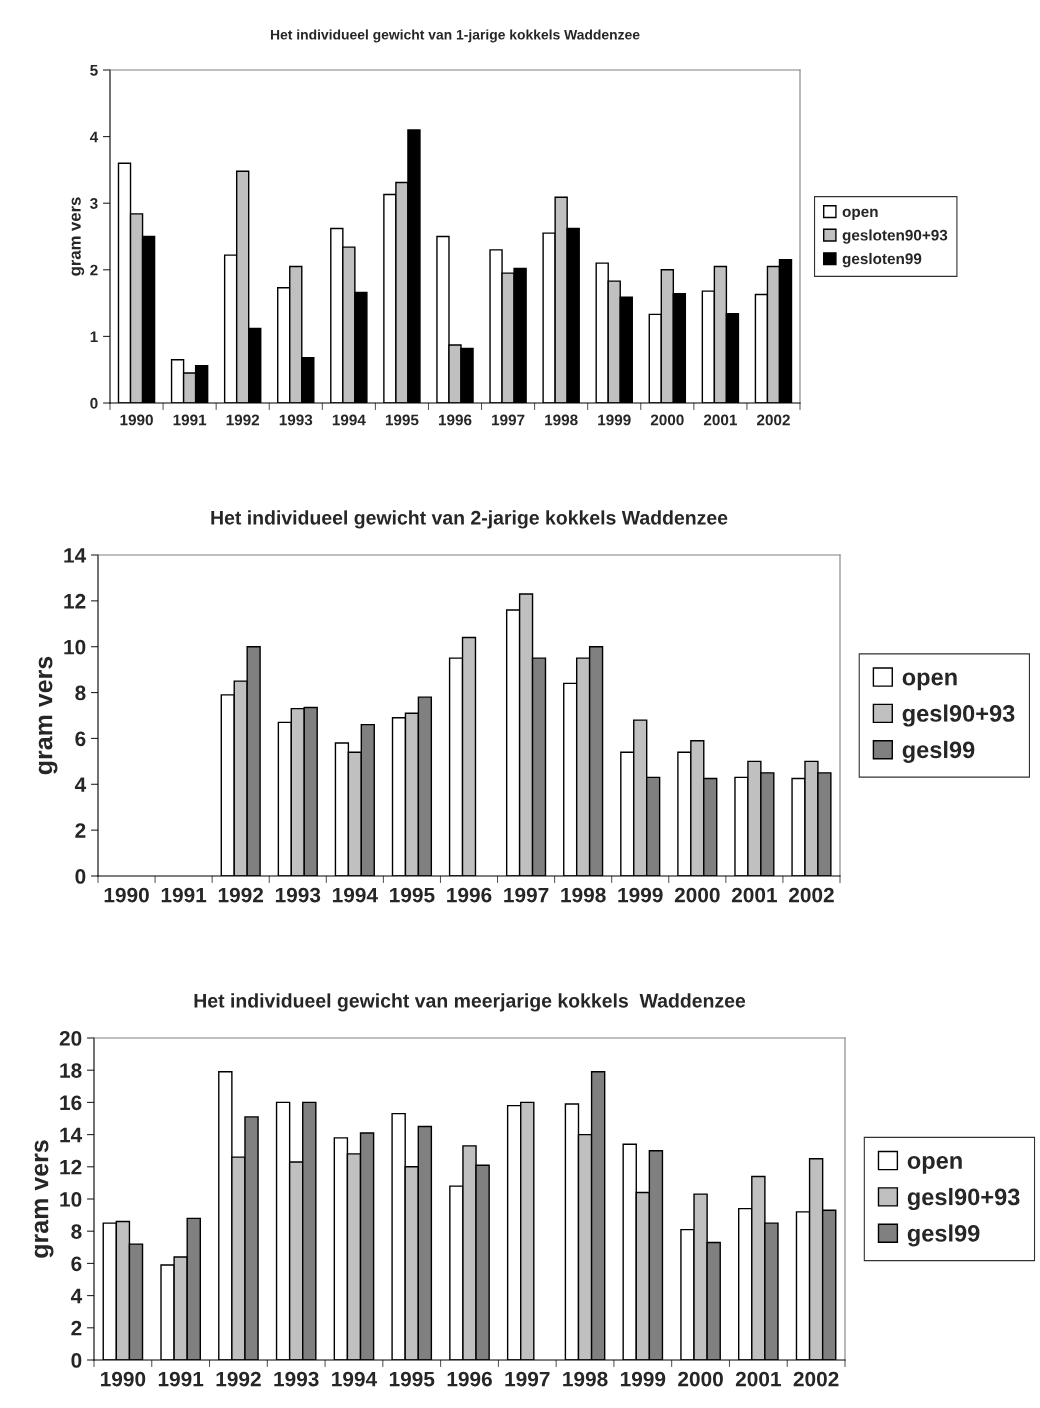 This screenshot has width=1040, height=1408. Describe the element at coordinates (71, 1070) in the screenshot. I see `y-tick-label: 18` at that location.